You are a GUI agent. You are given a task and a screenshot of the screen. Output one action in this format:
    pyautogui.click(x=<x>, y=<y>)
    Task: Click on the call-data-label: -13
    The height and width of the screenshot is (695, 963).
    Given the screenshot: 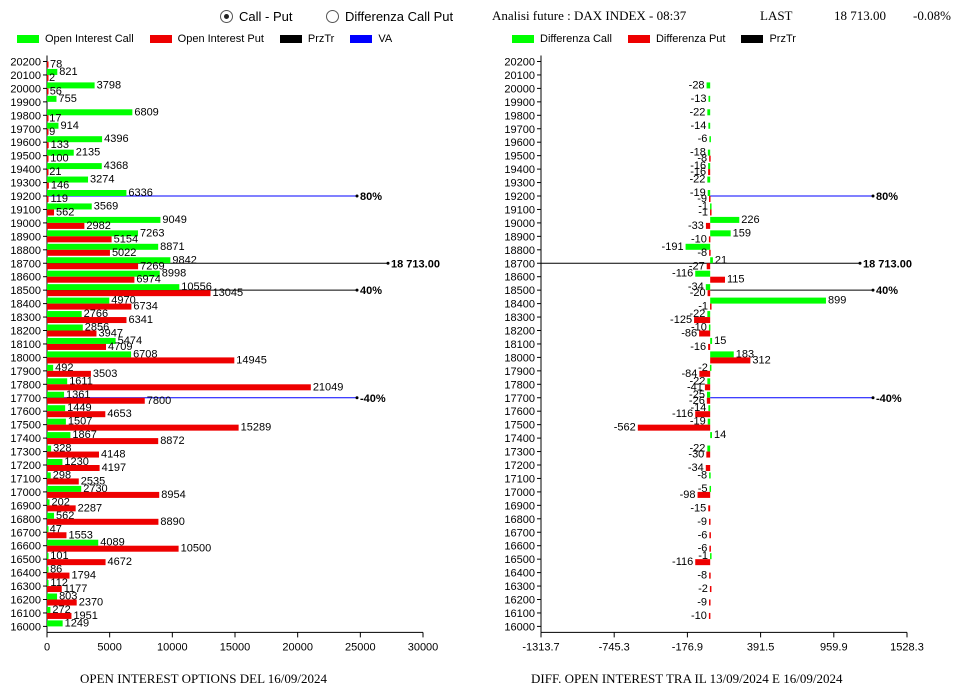 What is the action you would take?
    pyautogui.click(x=699, y=99)
    